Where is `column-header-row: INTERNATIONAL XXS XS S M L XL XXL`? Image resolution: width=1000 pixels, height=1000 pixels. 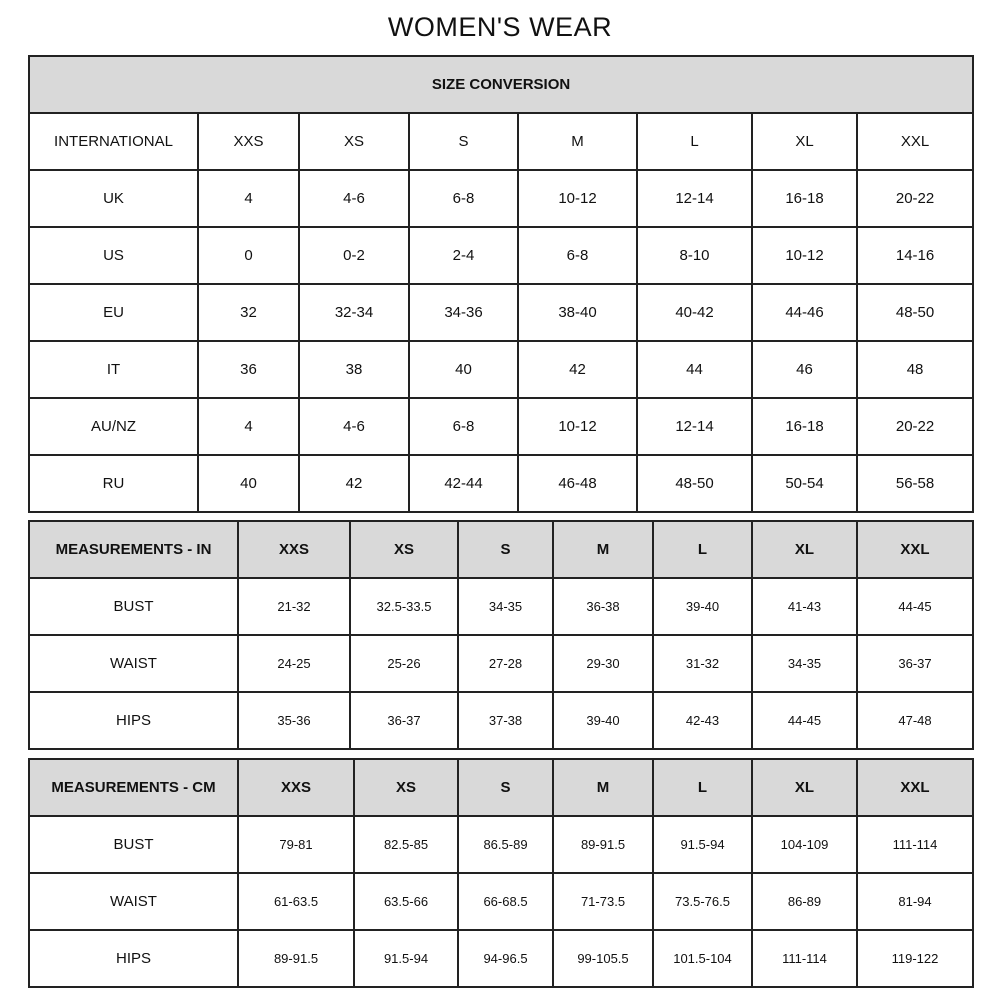
column-header-row: INTERNATIONAL XXS XS S M L XL XXL is located at coordinates (501, 141).